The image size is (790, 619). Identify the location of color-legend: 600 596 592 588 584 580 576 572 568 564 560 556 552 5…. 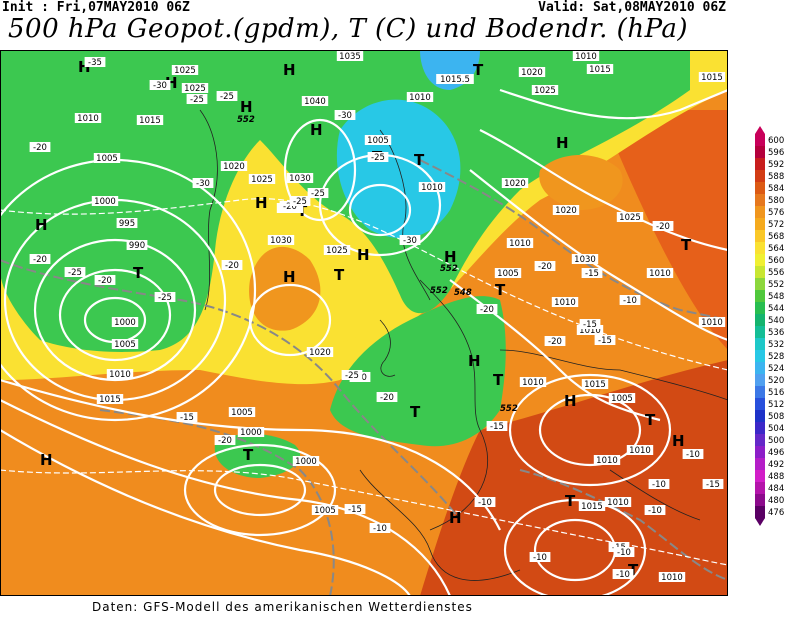
(770, 326).